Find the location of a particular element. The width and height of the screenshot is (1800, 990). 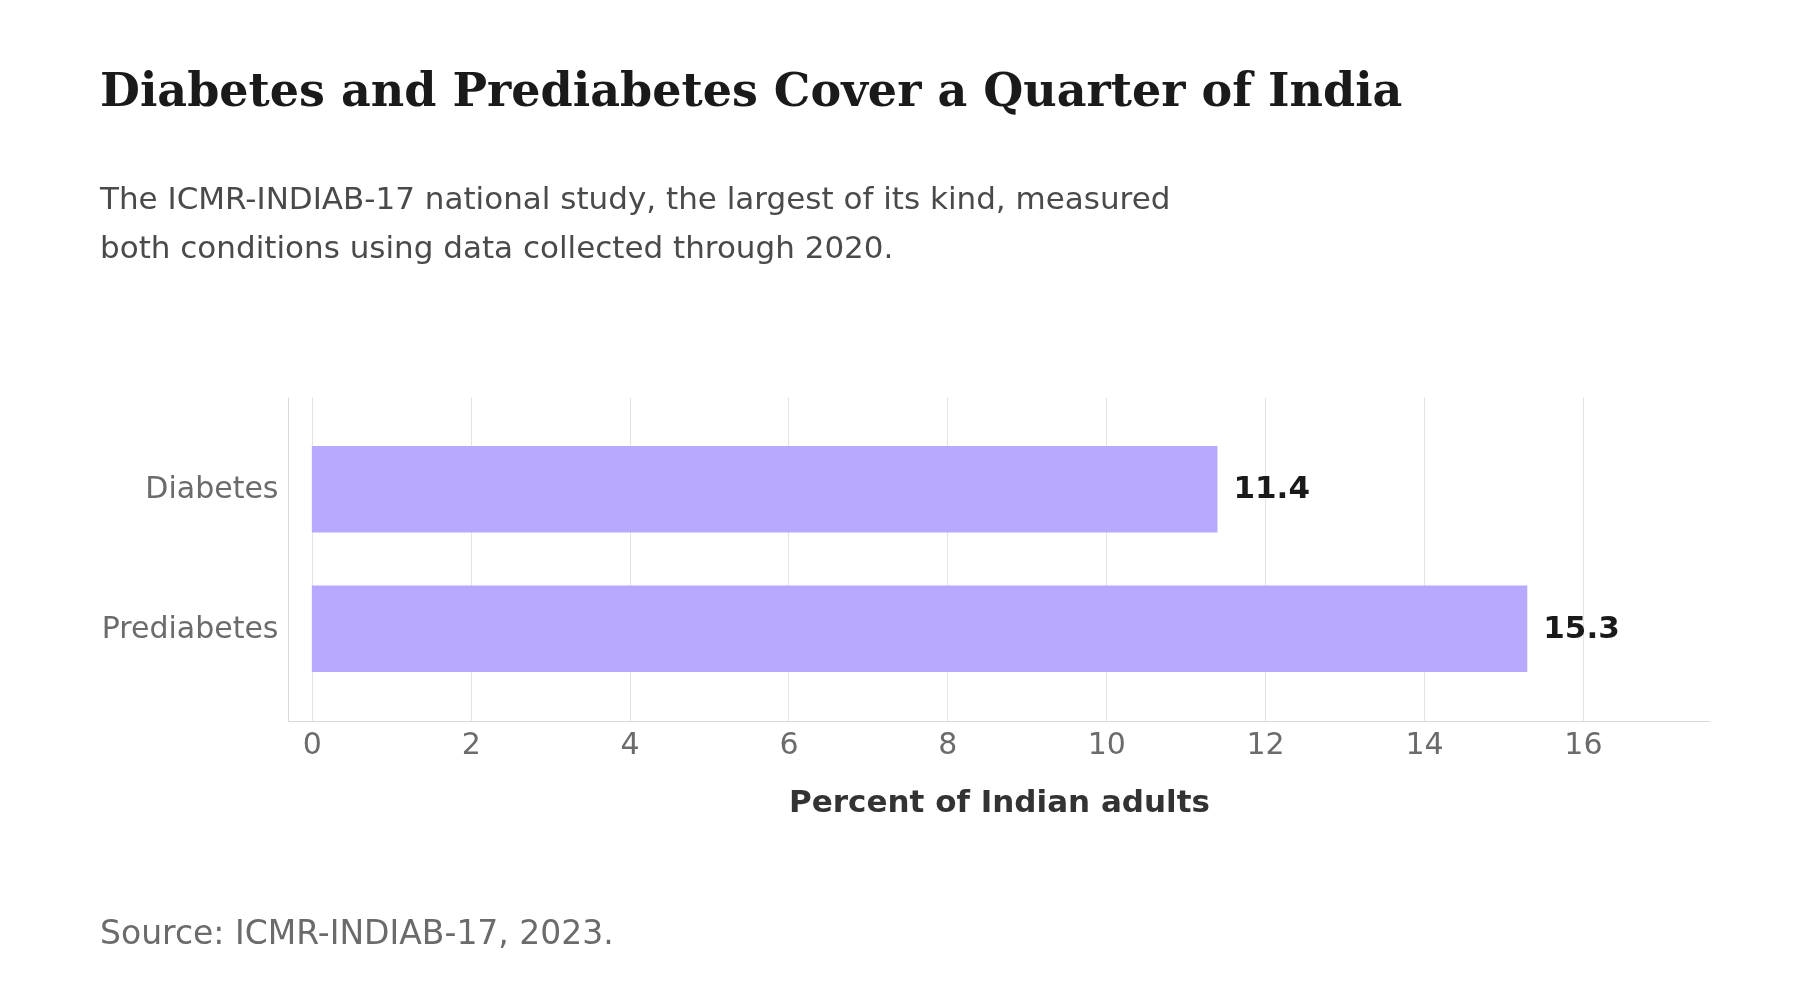

x-tick-label: 2 is located at coordinates (471, 743).